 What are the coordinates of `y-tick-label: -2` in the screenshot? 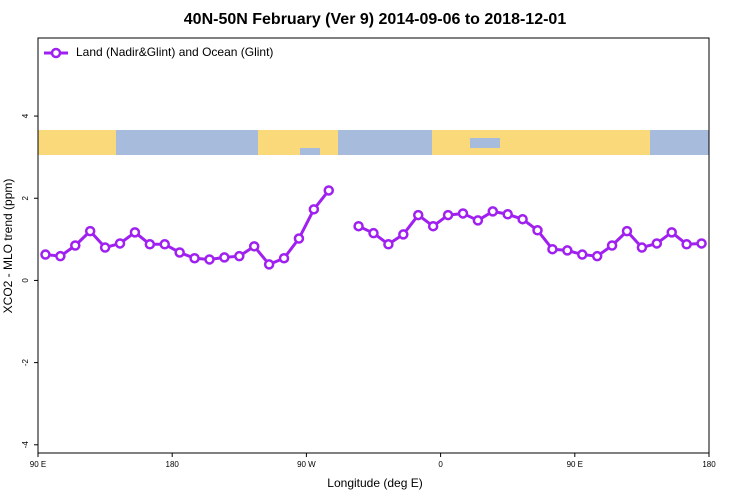 It's located at (25, 363).